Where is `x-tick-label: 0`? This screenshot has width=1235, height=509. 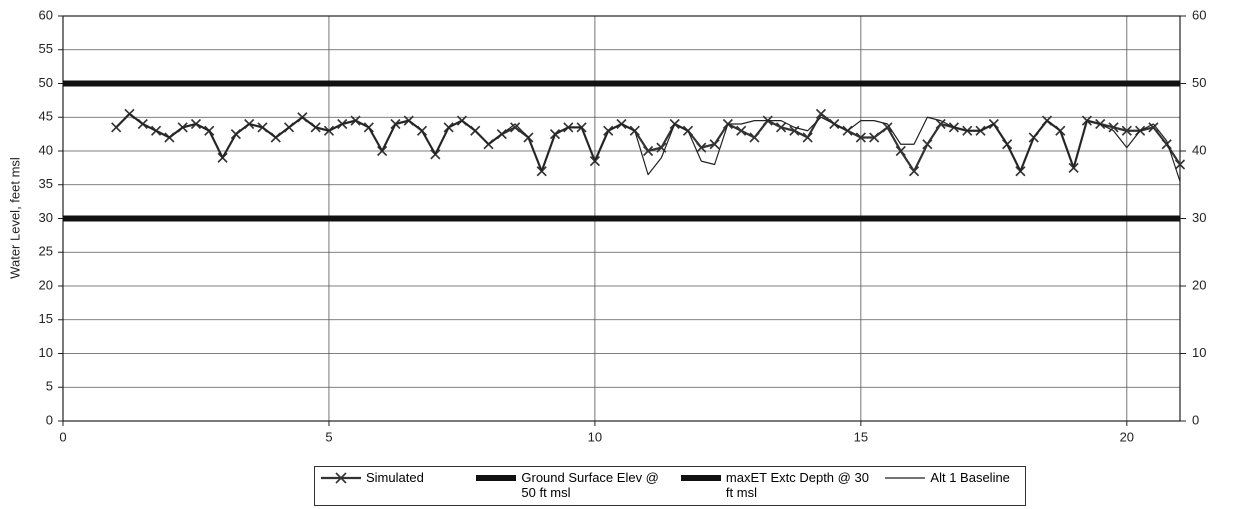
x-tick-label: 0 is located at coordinates (62, 436).